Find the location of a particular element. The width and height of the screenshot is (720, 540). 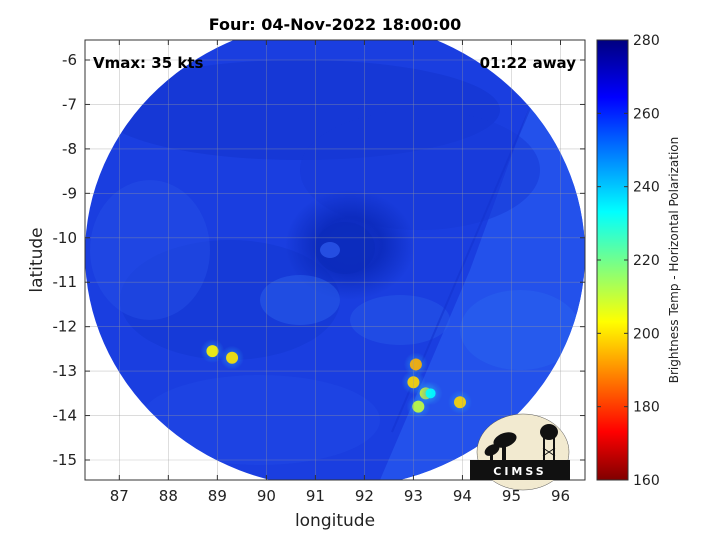

x-tick-label: 90 is located at coordinates (266, 496).